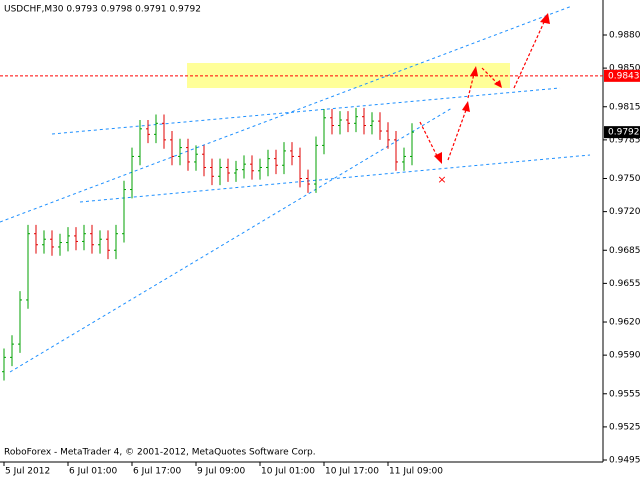  What do you see at coordinates (157, 472) in the screenshot?
I see `x-tick-label: 6 Jul 17:00` at bounding box center [157, 472].